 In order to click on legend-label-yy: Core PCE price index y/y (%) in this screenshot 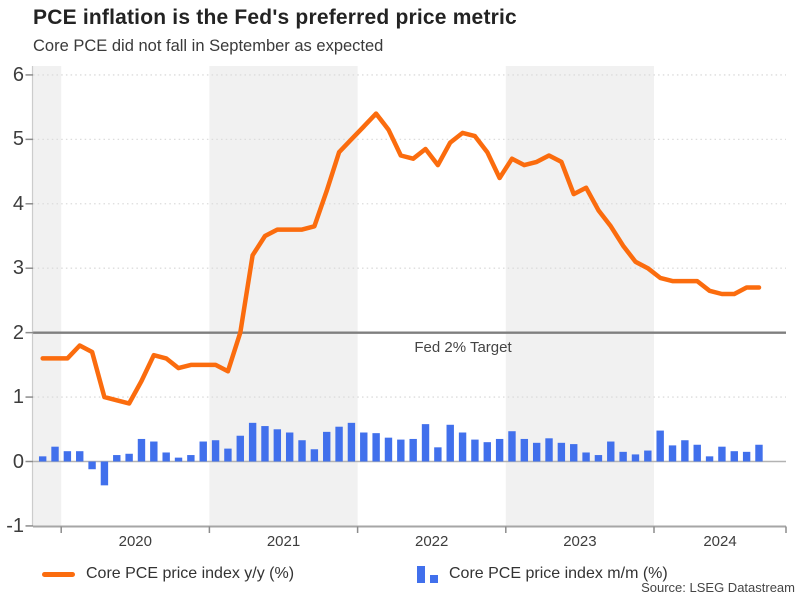, I will do `click(190, 573)`.